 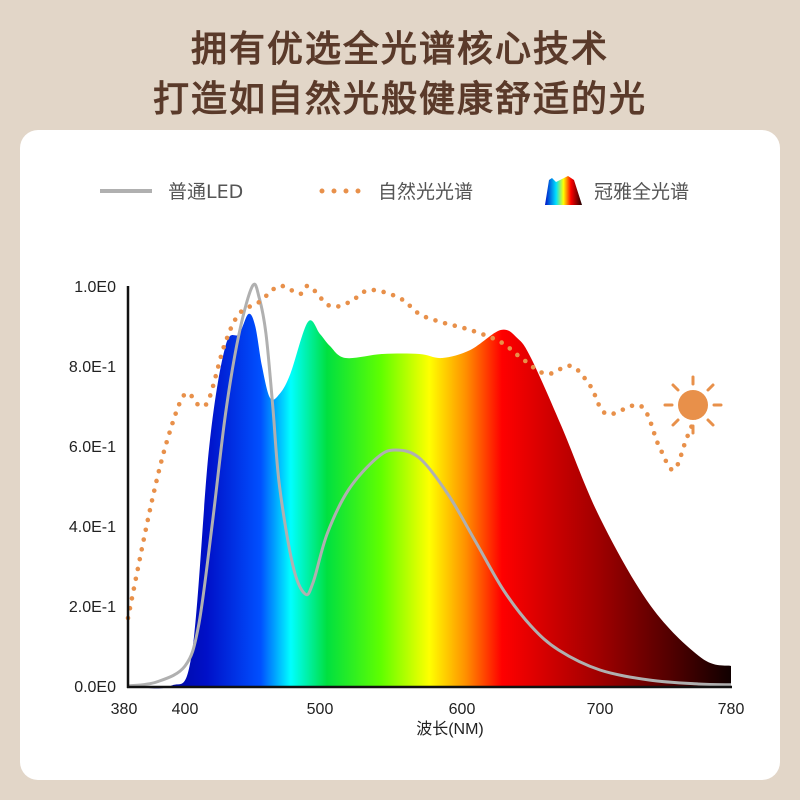 What do you see at coordinates (462, 709) in the screenshot?
I see `x-tick-label: 600` at bounding box center [462, 709].